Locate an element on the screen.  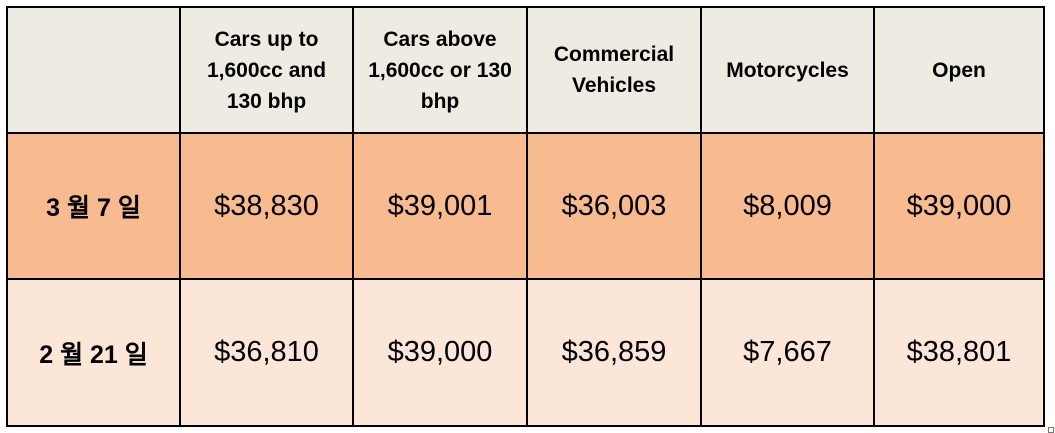
row-date-label: 3 월 7 일 is located at coordinates (93, 206).